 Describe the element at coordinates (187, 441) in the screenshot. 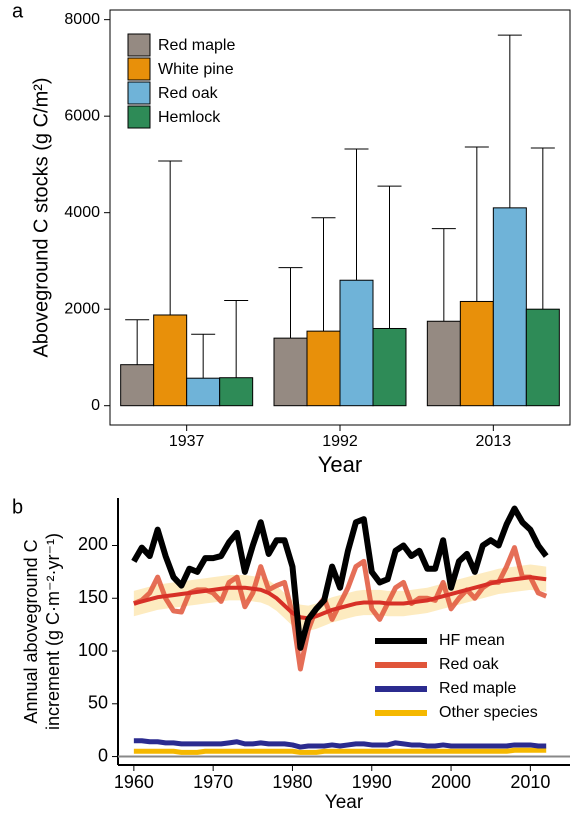

I see `x-tick-label: 1937` at that location.